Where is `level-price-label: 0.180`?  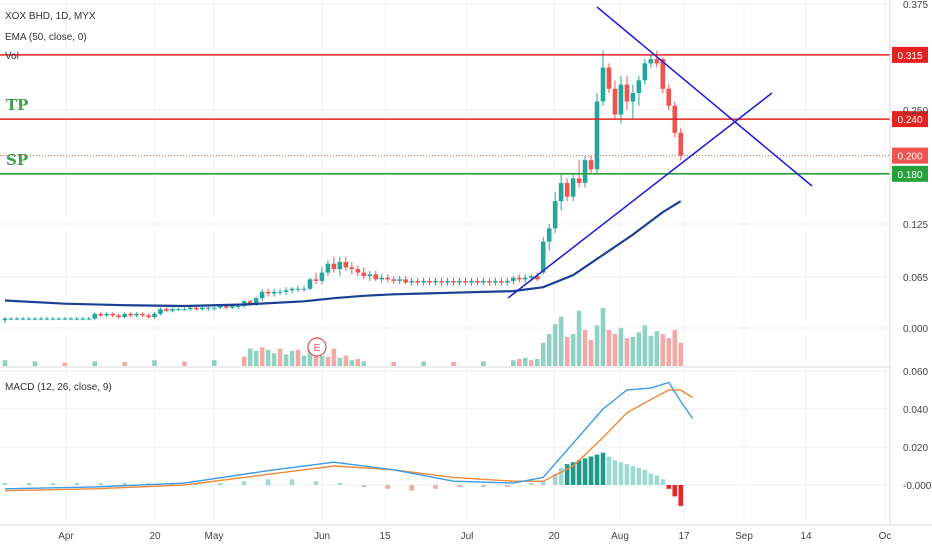
level-price-label: 0.180 is located at coordinates (909, 175).